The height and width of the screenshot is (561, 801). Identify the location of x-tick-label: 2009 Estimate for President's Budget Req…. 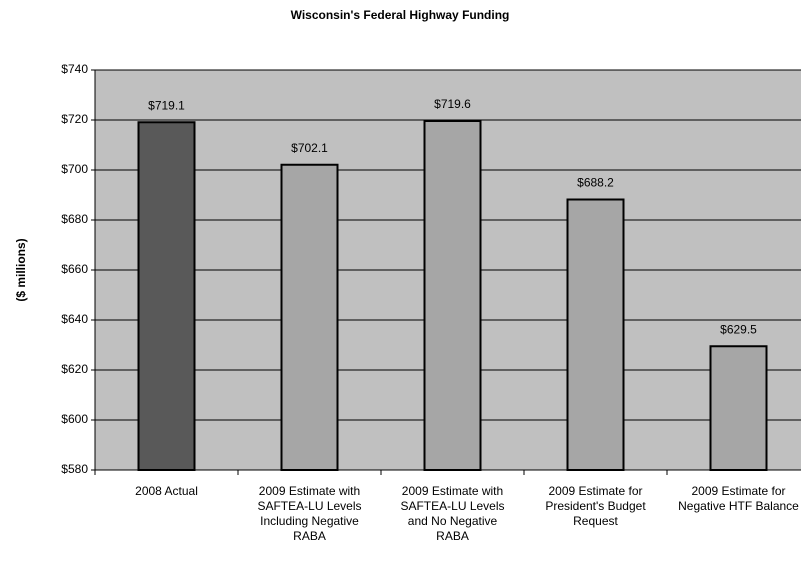
(595, 506).